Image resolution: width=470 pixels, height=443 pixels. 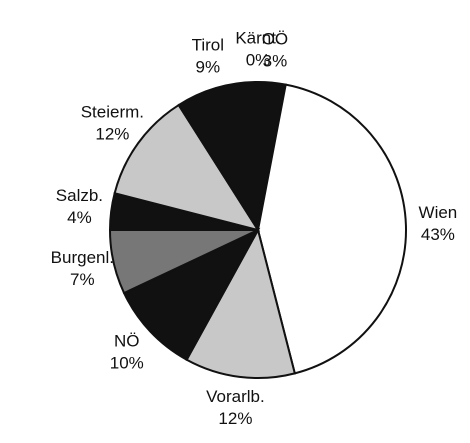 What do you see at coordinates (235, 396) in the screenshot?
I see `slice-label: Vorarlb.` at bounding box center [235, 396].